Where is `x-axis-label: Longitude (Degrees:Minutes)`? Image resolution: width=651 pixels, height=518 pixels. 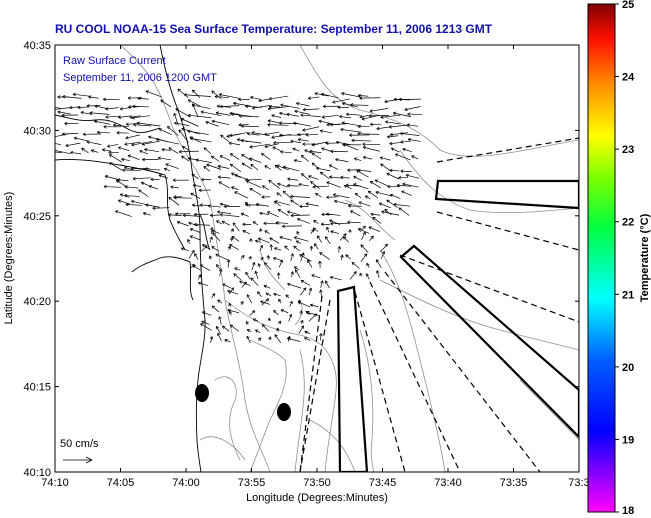 x-axis-label: Longitude (Degrees:Minutes) is located at coordinates (317, 498).